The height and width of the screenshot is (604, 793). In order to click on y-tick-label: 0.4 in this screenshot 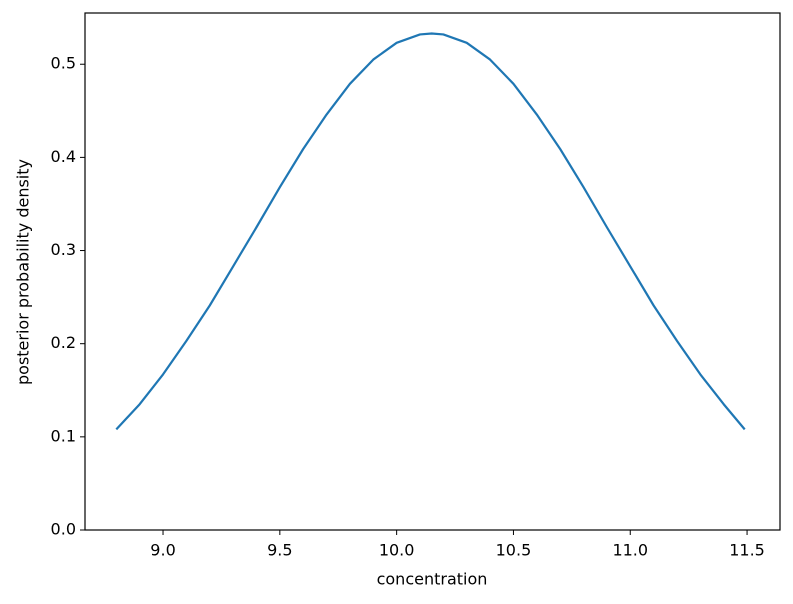, I will do `click(63, 156)`.